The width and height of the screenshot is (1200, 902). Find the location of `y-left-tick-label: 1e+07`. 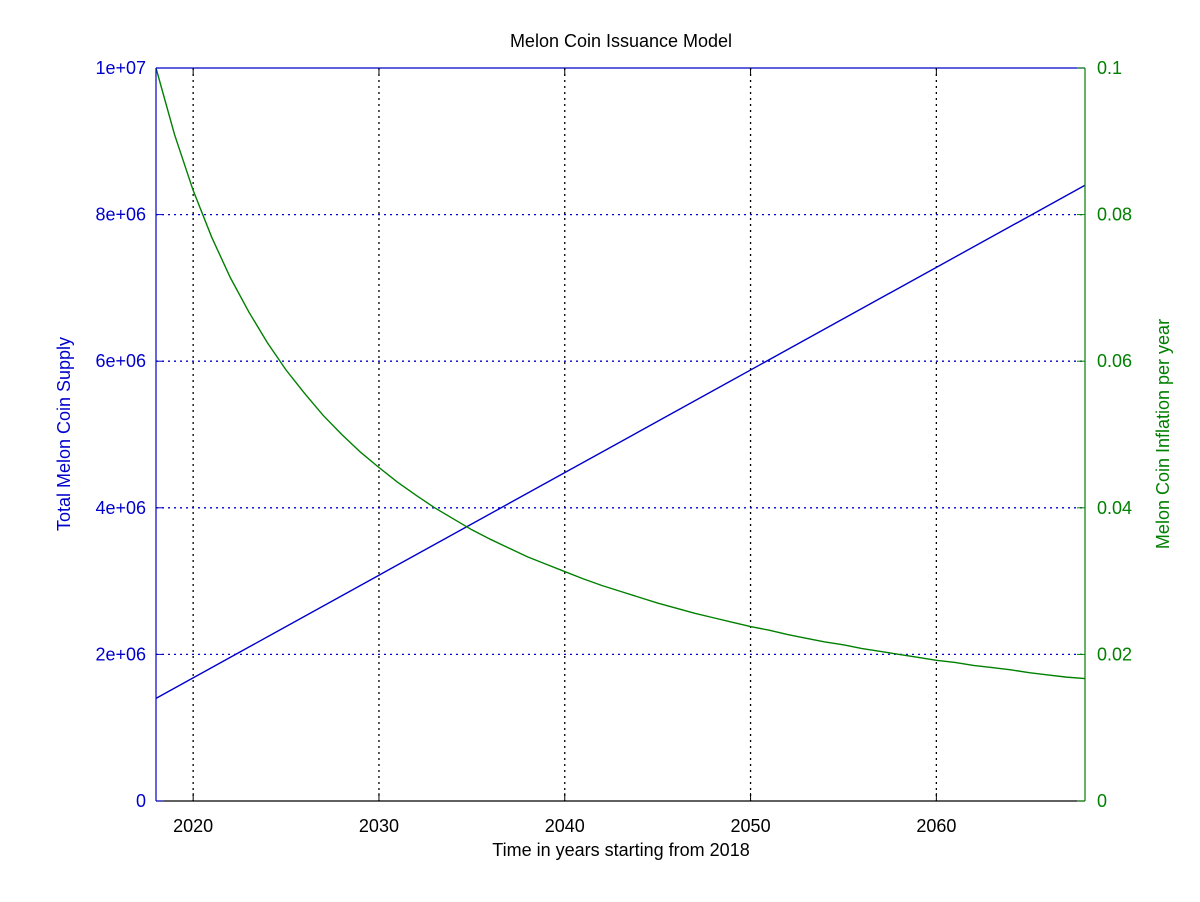

y-left-tick-label: 1e+07 is located at coordinates (120, 68).